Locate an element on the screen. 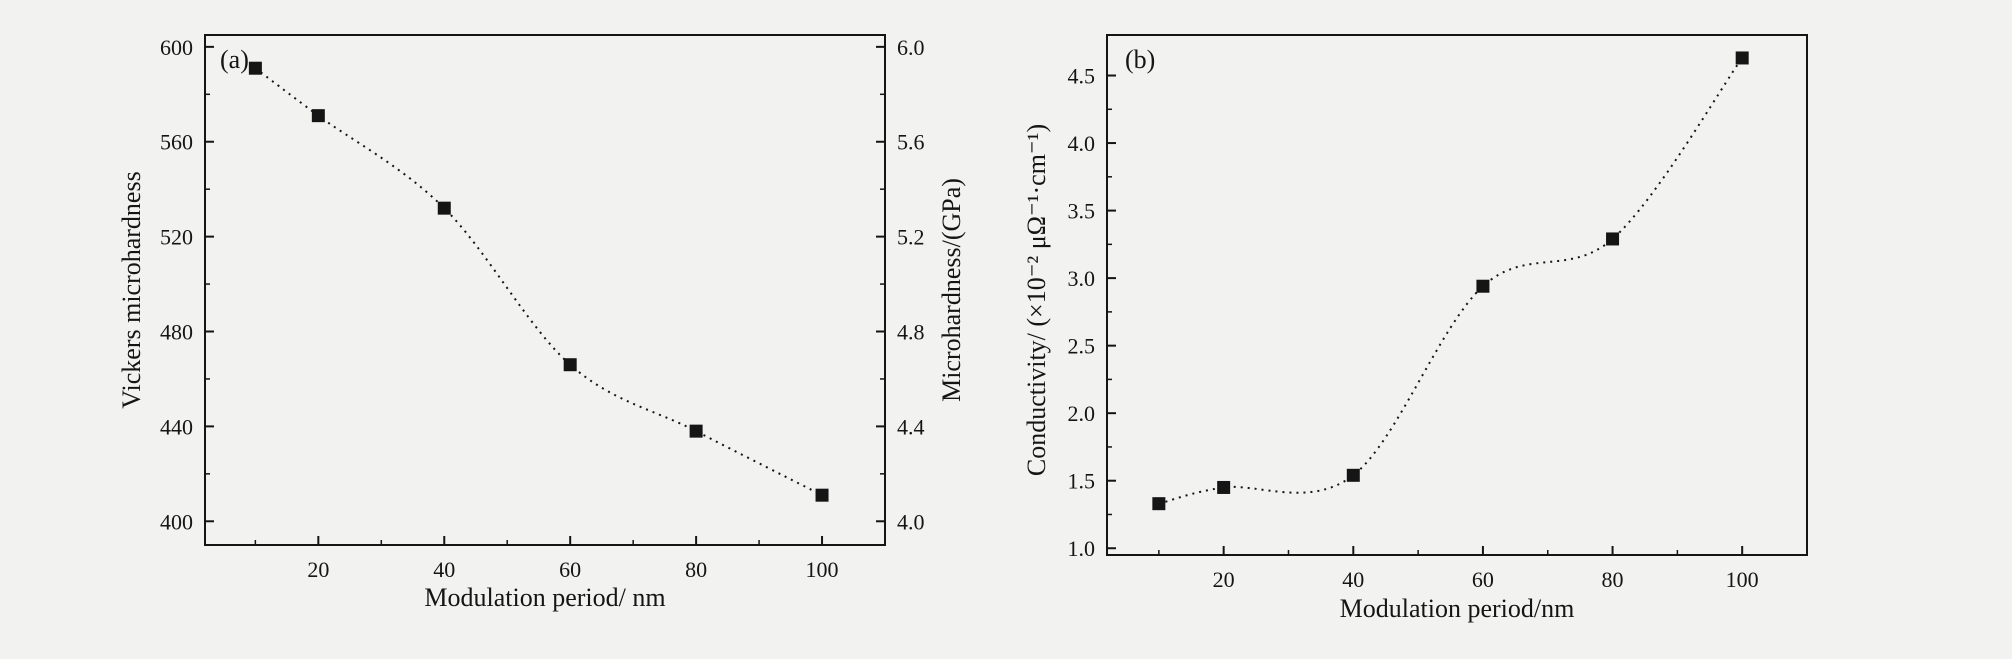  y-axis-title-a: Vickers microhardness is located at coordinates (131, 289).